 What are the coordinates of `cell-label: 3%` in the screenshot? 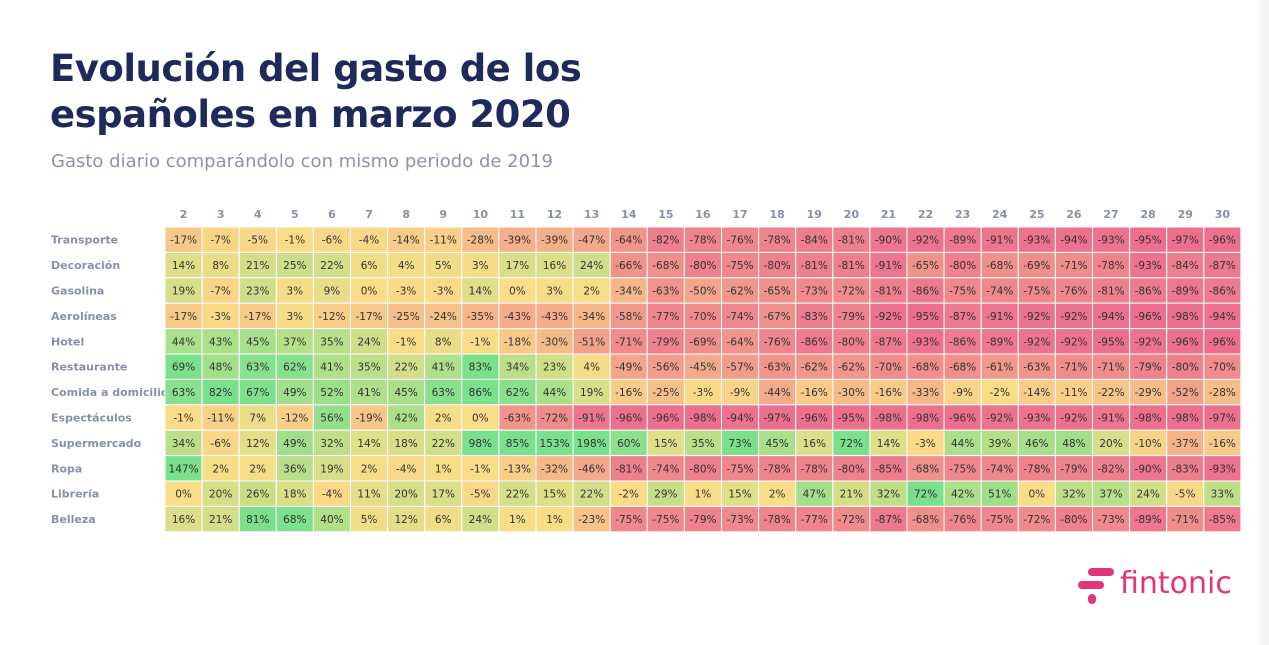 It's located at (295, 292).